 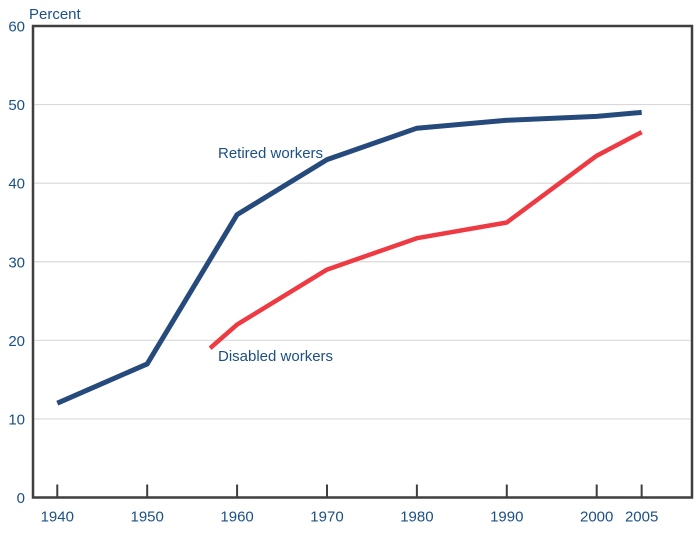 I want to click on x-tick-label: 1970, so click(x=326, y=517).